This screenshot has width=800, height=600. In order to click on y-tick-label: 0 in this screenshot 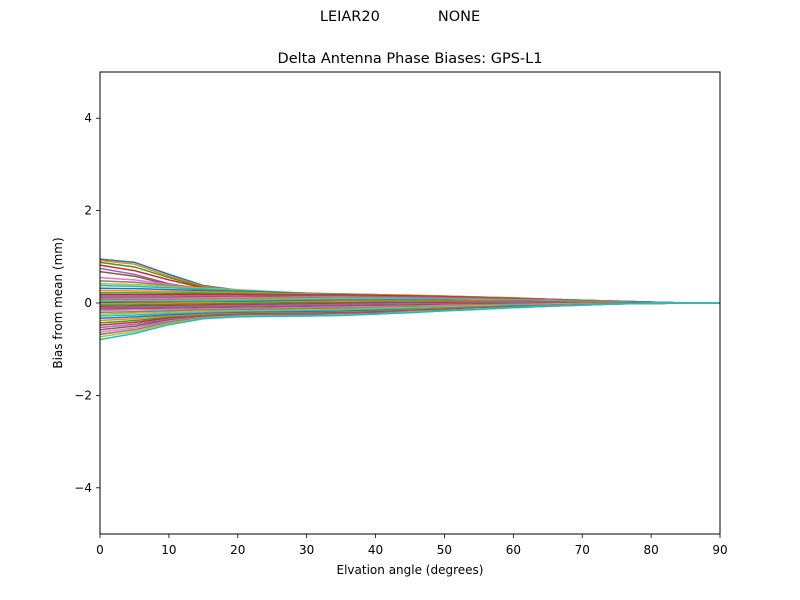, I will do `click(88, 303)`.